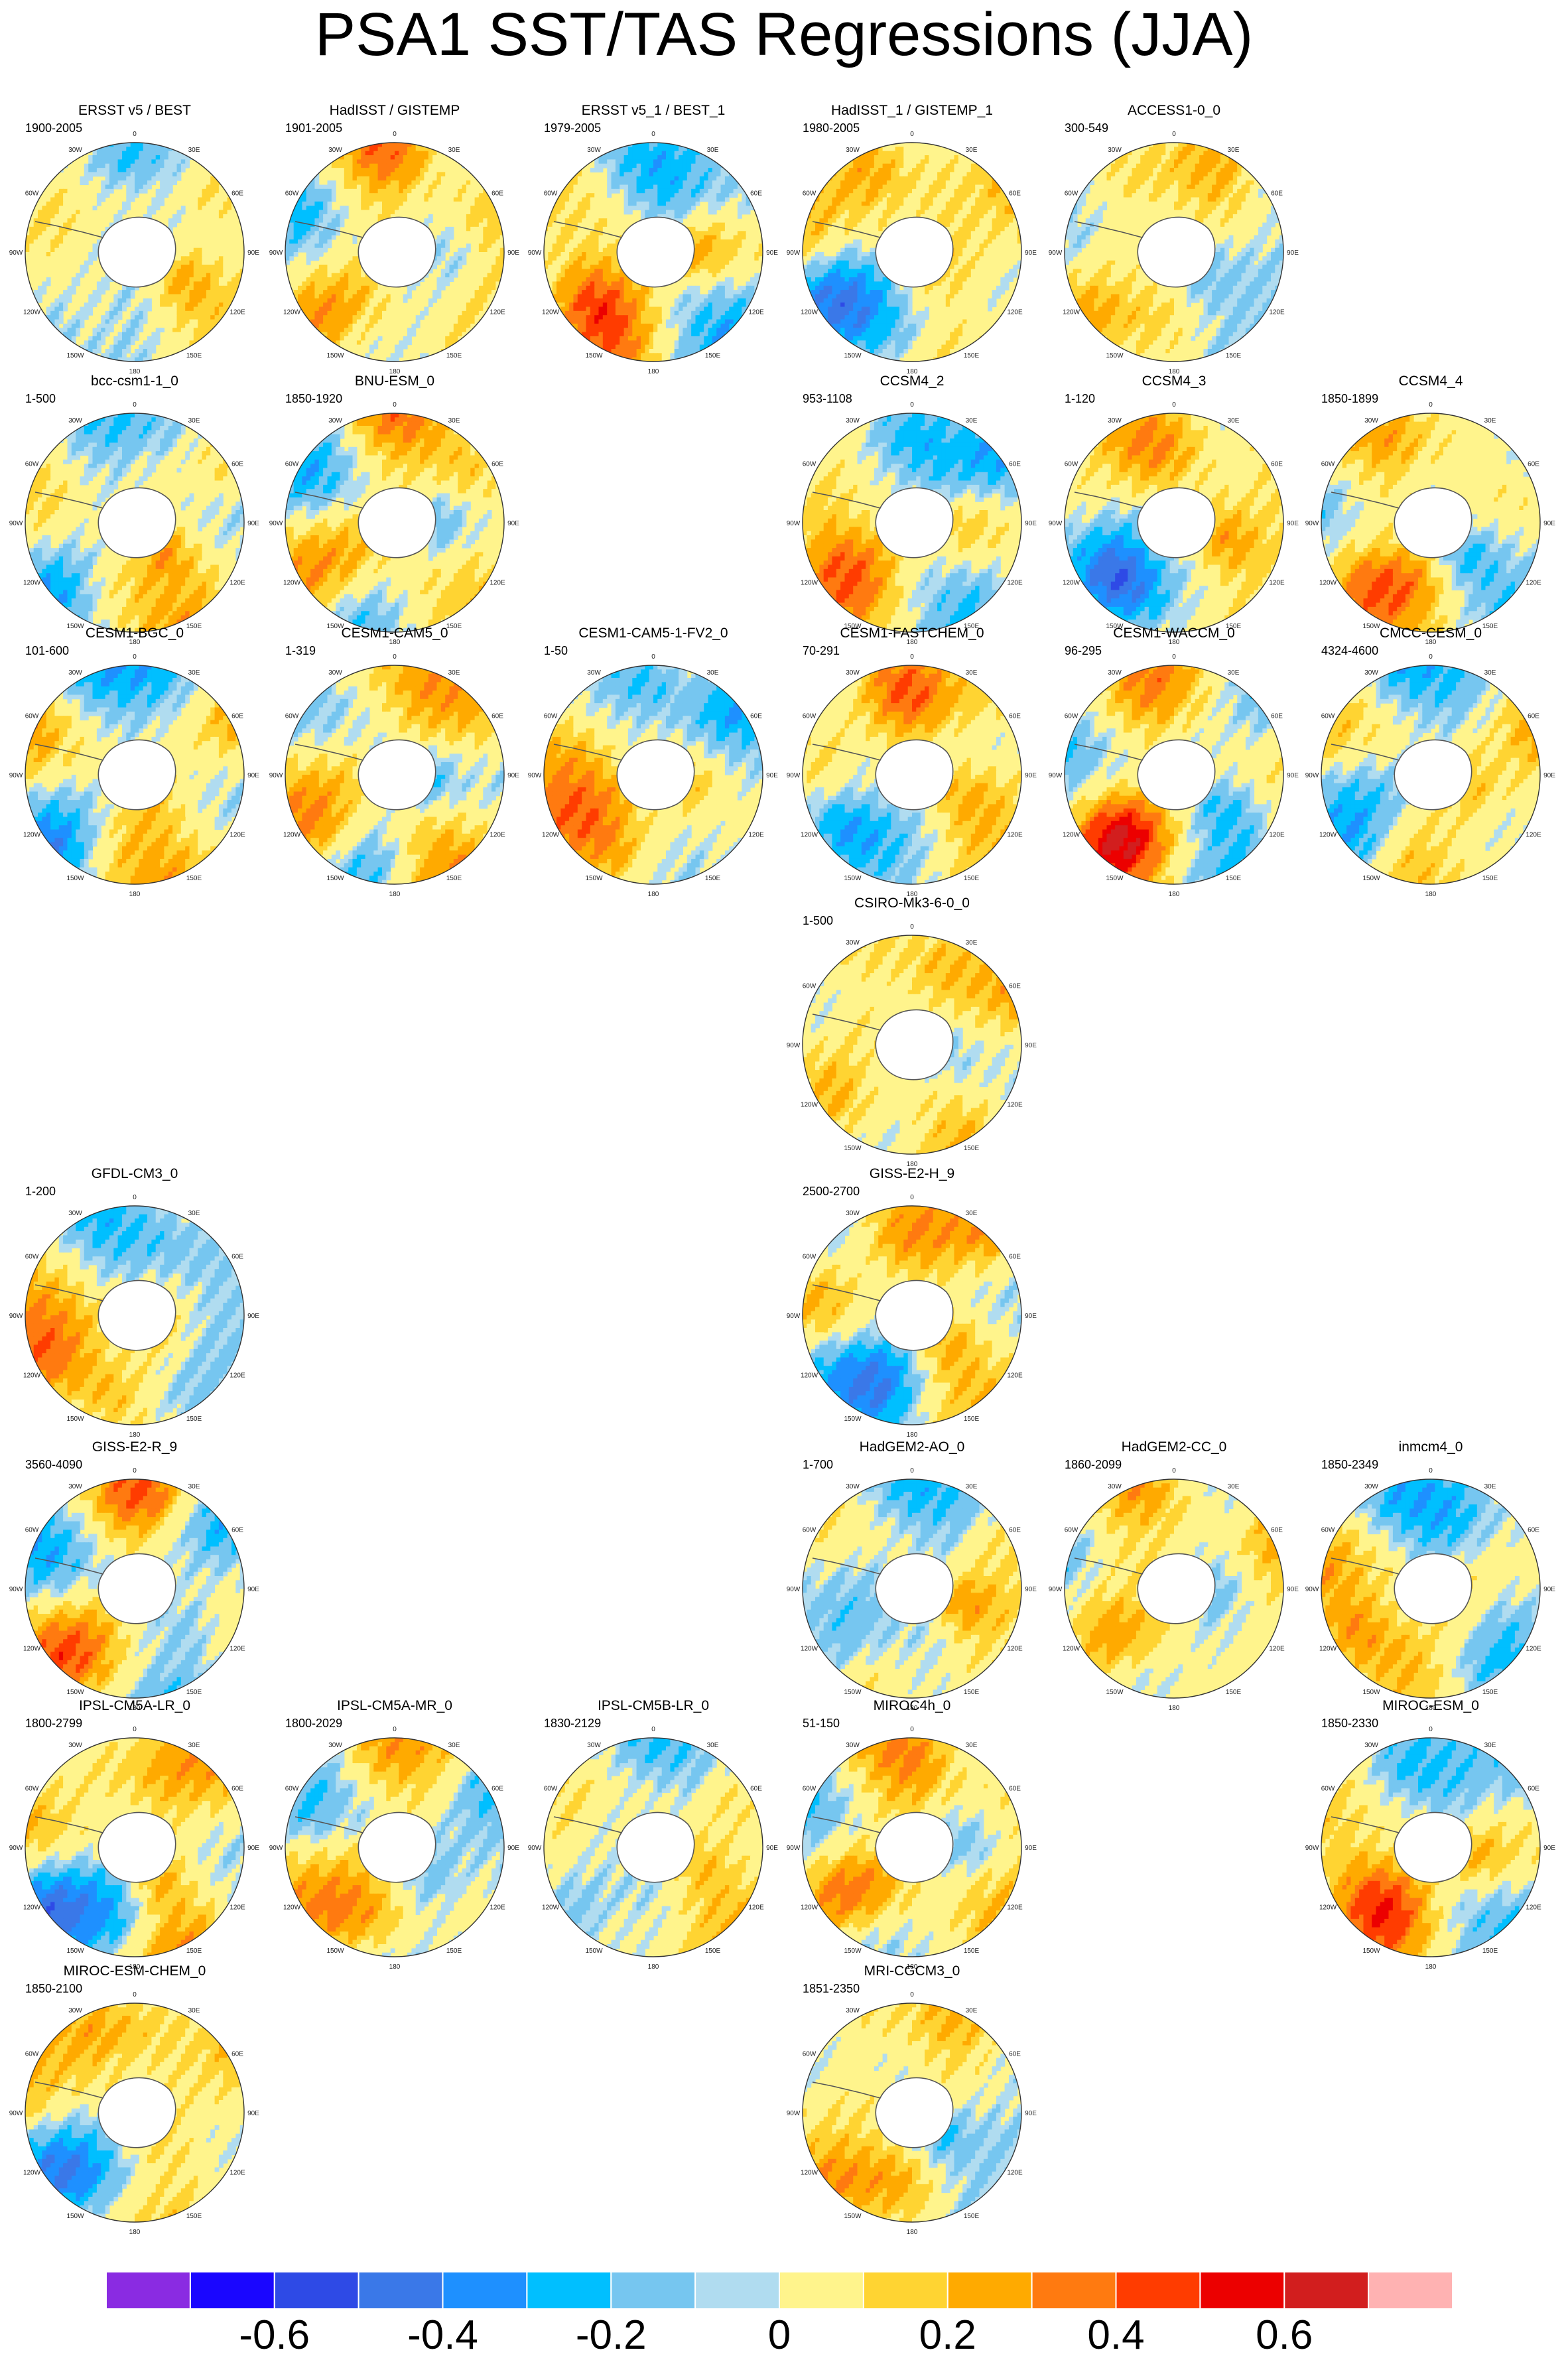 Image resolution: width=1568 pixels, height=2366 pixels. Describe the element at coordinates (653, 371) in the screenshot. I see `longitude-label: 180` at that location.